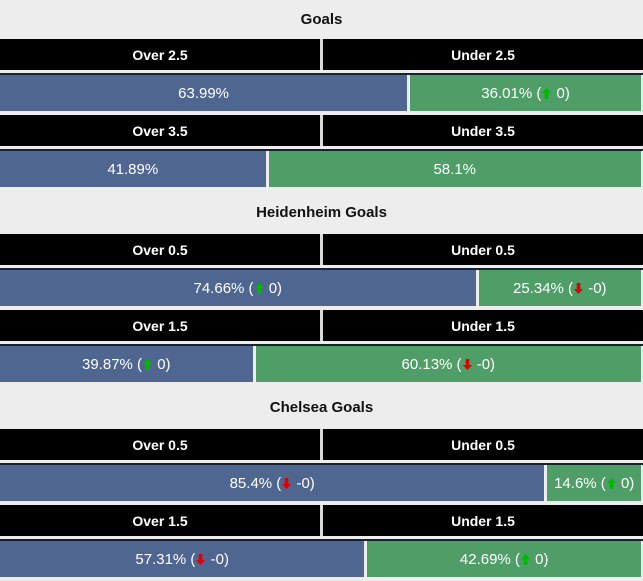 Image resolution: width=643 pixels, height=581 pixels. I want to click on over-bar-label: 63.99%, so click(204, 93).